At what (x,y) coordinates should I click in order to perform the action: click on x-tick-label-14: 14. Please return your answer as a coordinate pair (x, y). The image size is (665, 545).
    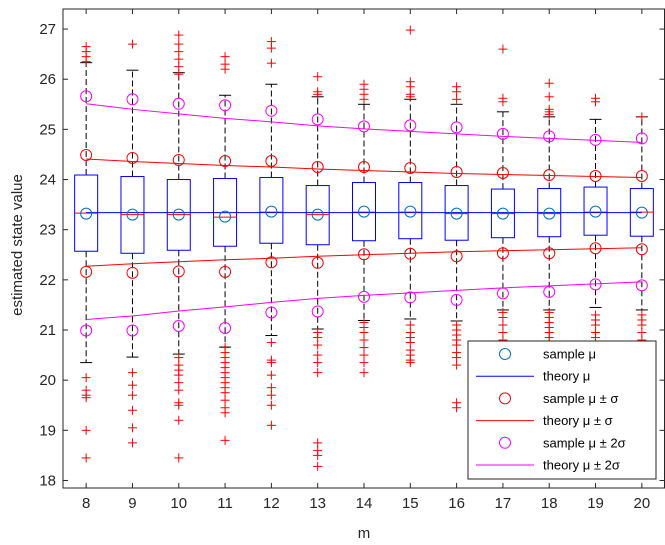
    Looking at the image, I should click on (364, 503).